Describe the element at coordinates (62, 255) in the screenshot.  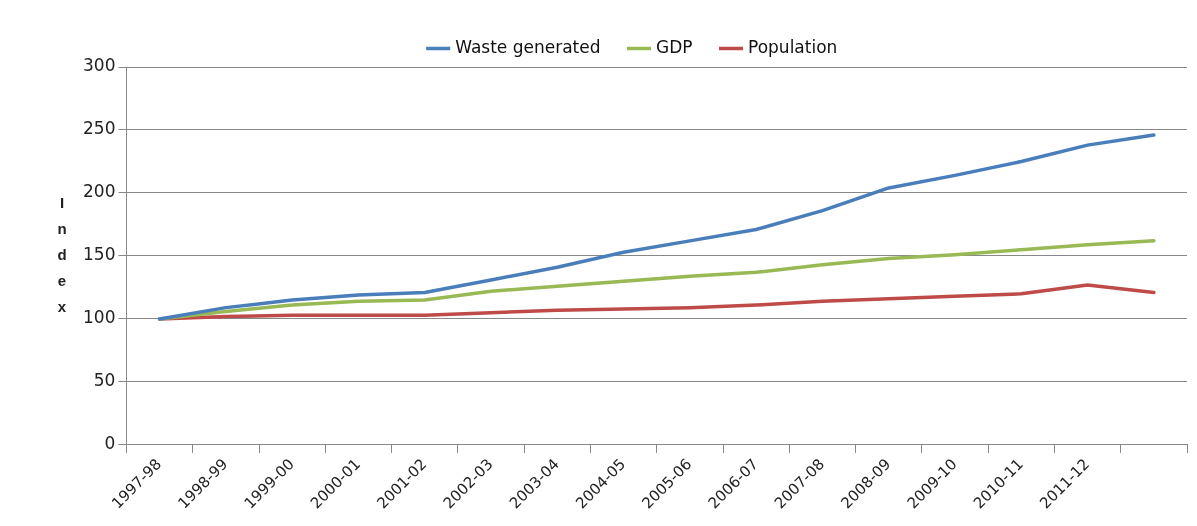
I see `y-axis-title: Index` at that location.